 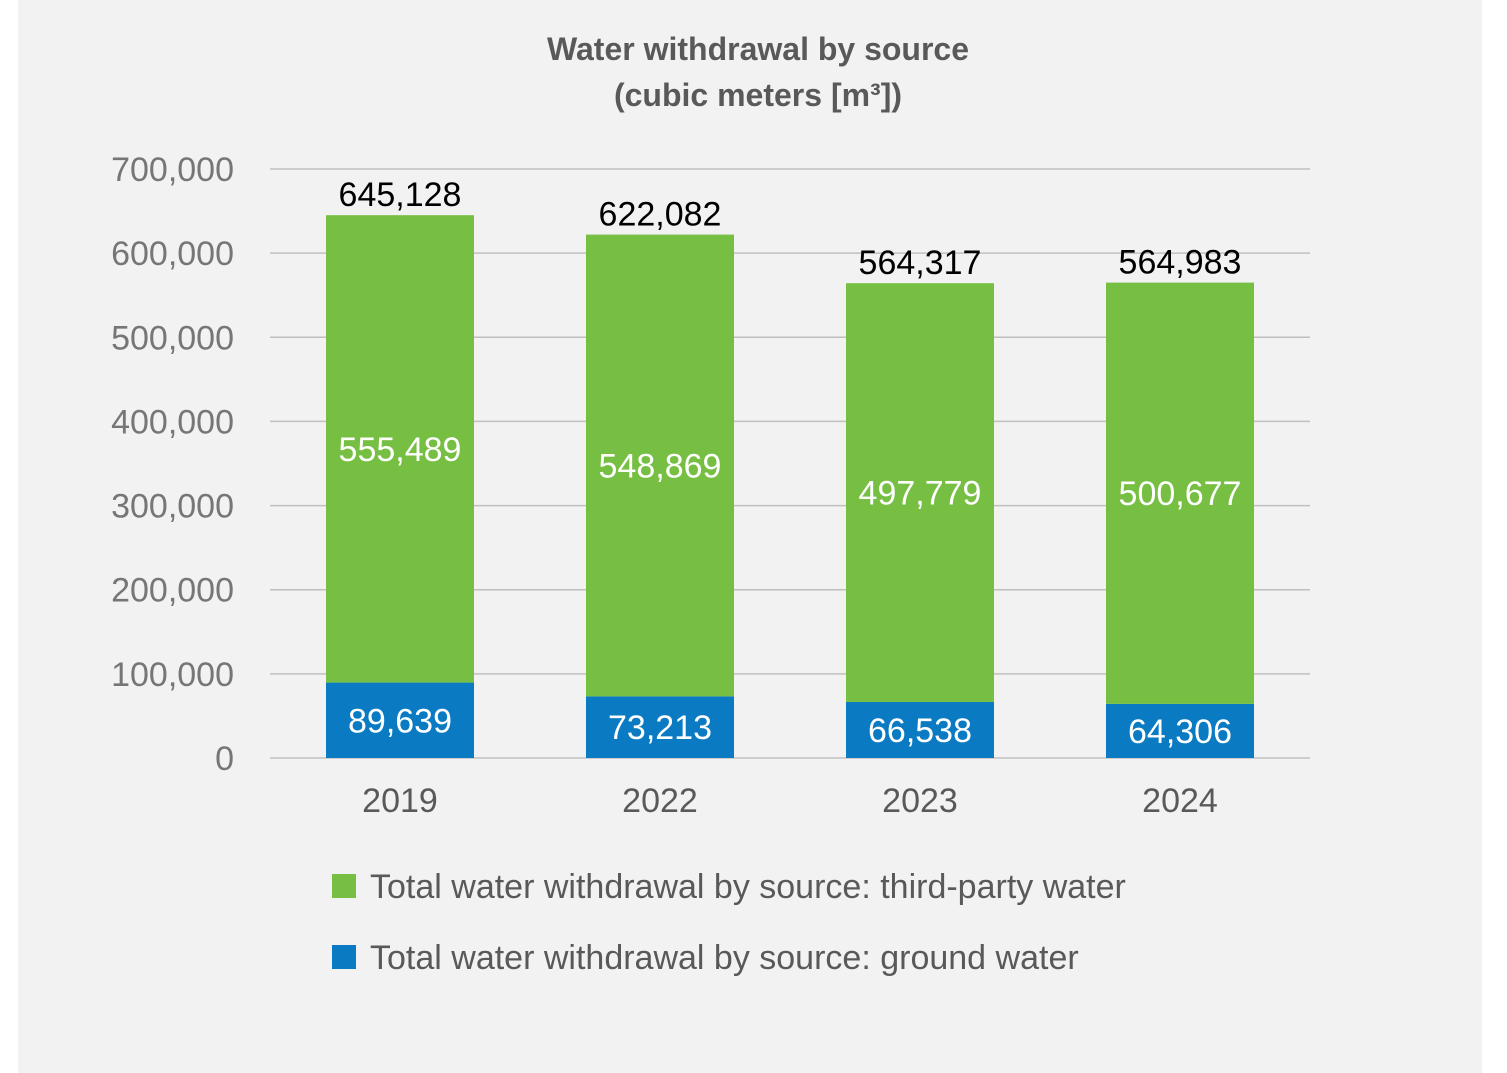 I want to click on ground-water-bar-2019, so click(x=400, y=720).